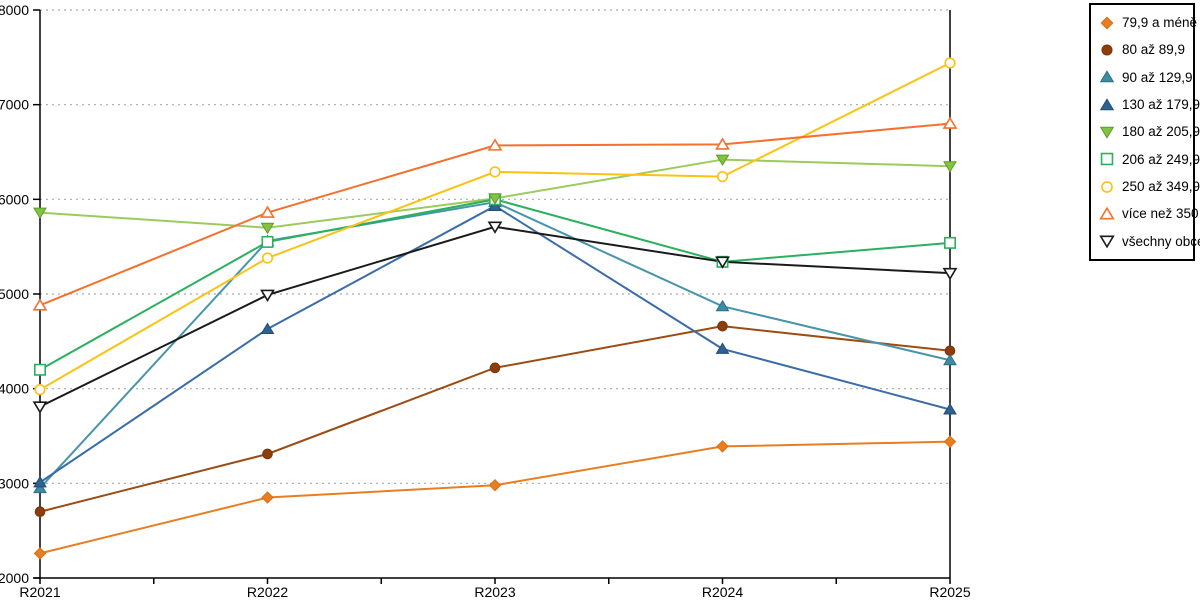 This screenshot has height=600, width=1200. What do you see at coordinates (14, 389) in the screenshot?
I see `y-tick-label: 4000` at bounding box center [14, 389].